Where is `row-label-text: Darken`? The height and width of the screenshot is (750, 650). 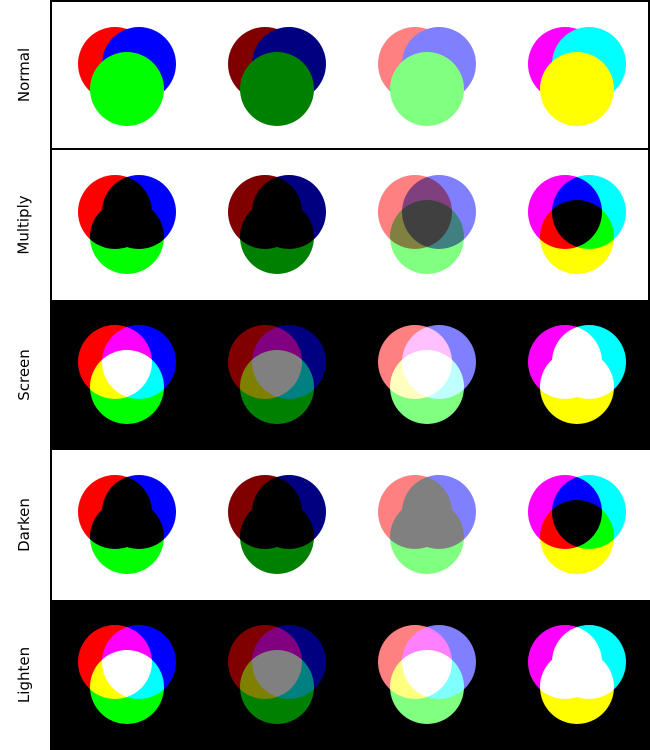 row-label-text: Darken is located at coordinates (24, 525).